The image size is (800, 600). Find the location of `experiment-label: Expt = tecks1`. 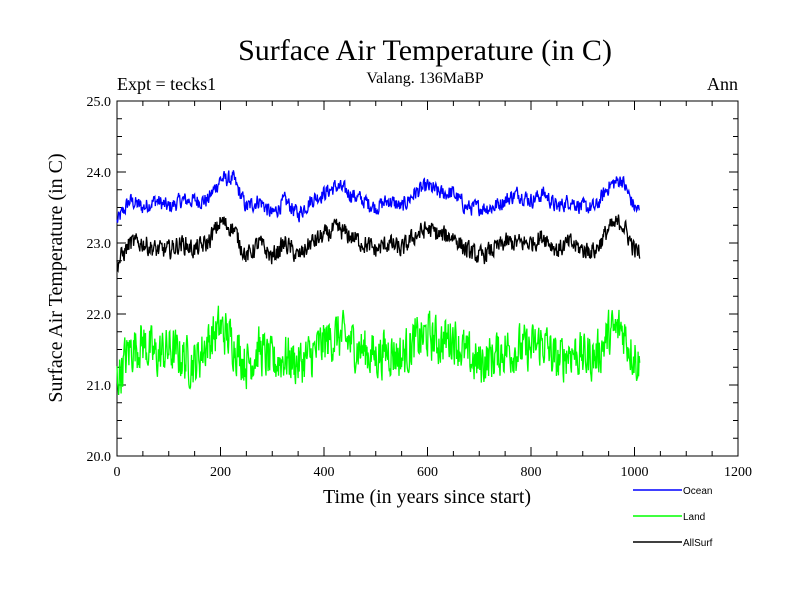

experiment-label: Expt = tecks1 is located at coordinates (166, 84).